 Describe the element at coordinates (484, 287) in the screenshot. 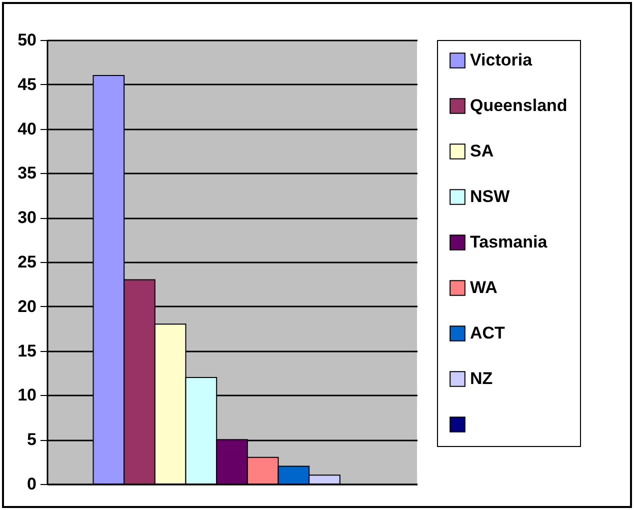

I see `legend-label: WA` at that location.